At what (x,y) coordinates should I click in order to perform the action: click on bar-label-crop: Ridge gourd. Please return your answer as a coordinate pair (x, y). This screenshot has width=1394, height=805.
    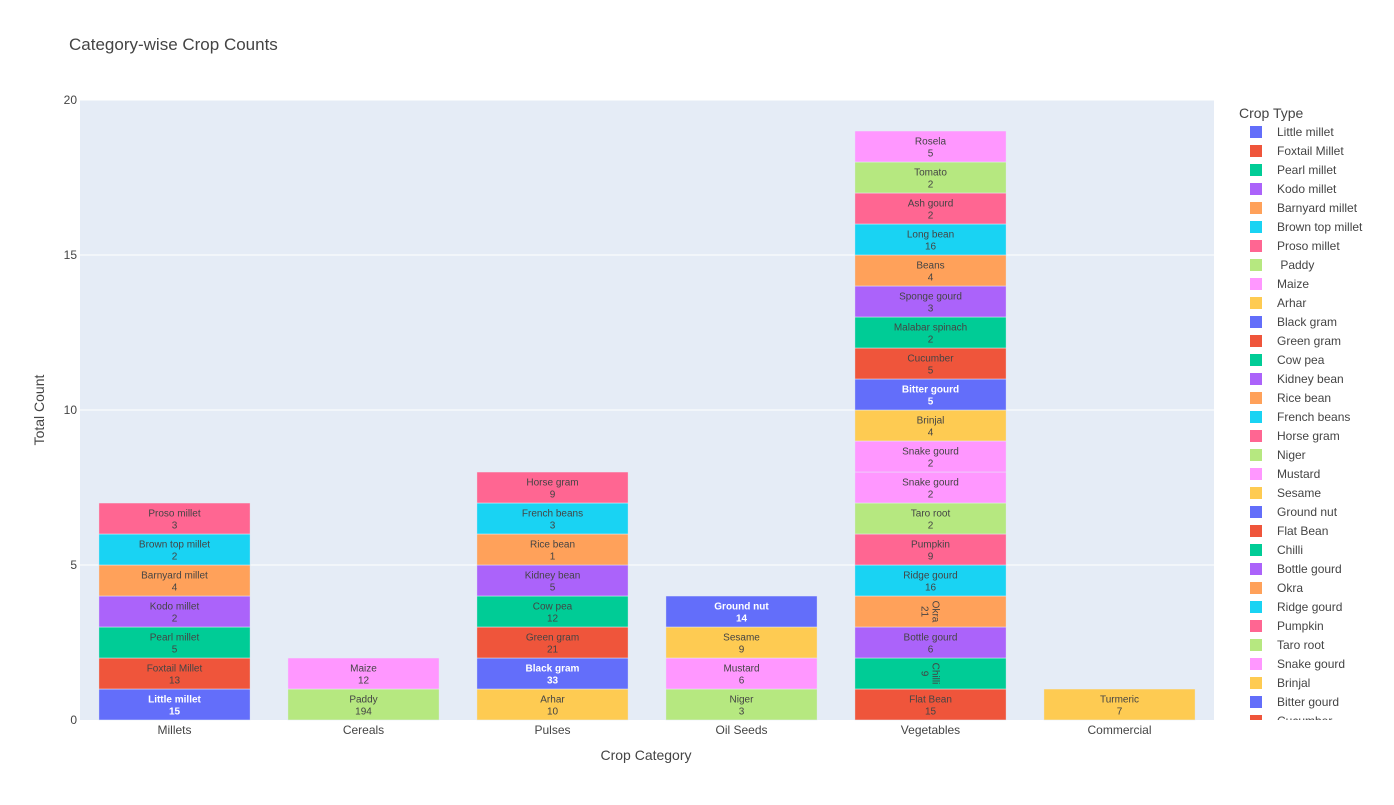
    Looking at the image, I should click on (930, 576).